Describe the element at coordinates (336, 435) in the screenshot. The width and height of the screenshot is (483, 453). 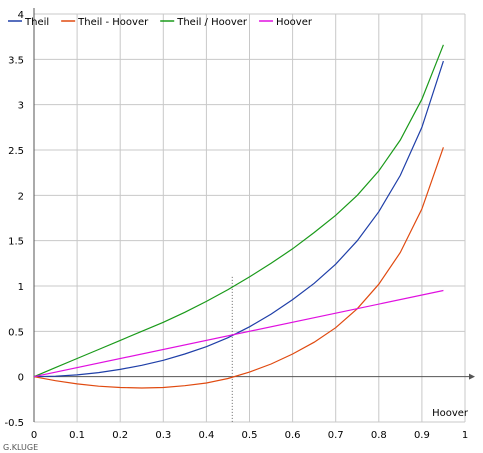
I see `x-tick-label: 0.7` at that location.